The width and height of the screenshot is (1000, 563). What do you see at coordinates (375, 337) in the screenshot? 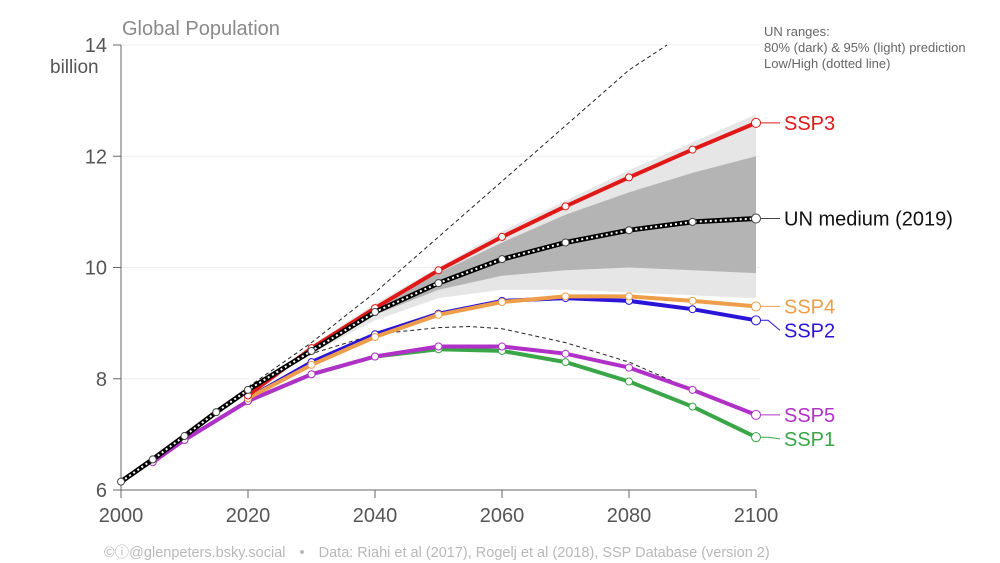
I see `point-ssp4-2040` at bounding box center [375, 337].